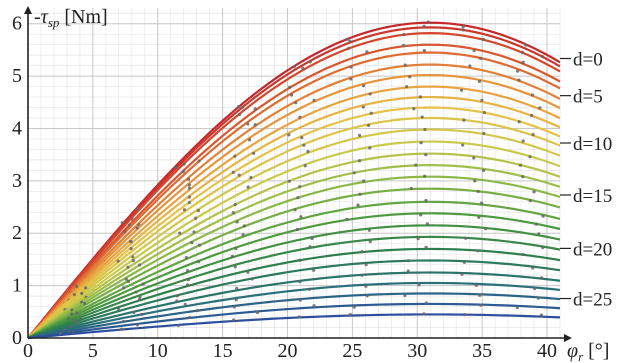 The width and height of the screenshot is (629, 363). What do you see at coordinates (28, 10) in the screenshot?
I see `y-axis-arrow` at bounding box center [28, 10].